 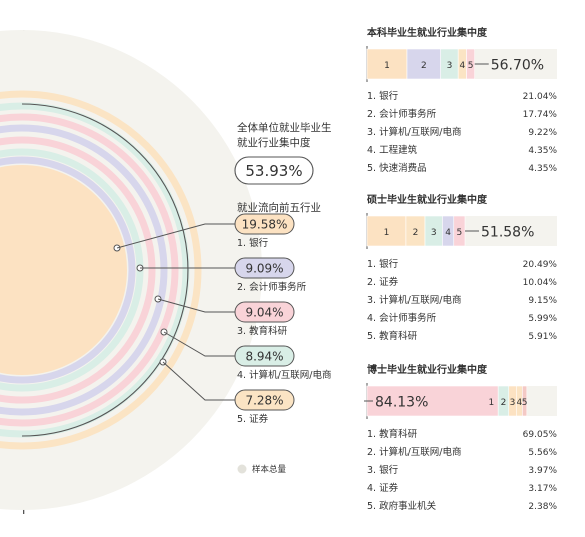 What do you see at coordinates (542, 151) in the screenshot?
I see `item-pct-4: 4.35%` at bounding box center [542, 151].